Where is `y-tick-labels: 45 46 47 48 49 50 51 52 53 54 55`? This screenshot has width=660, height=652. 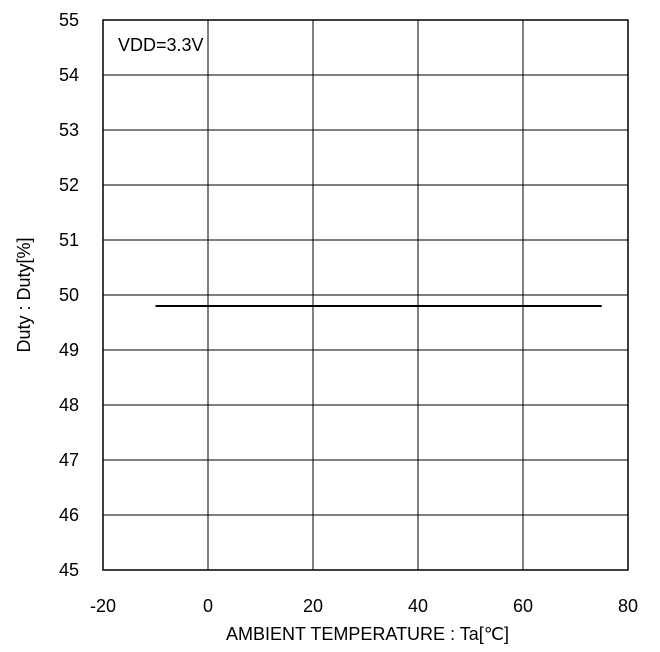 y-tick-labels: 45 46 47 48 49 50 51 52 53 54 55 is located at coordinates (69, 295).